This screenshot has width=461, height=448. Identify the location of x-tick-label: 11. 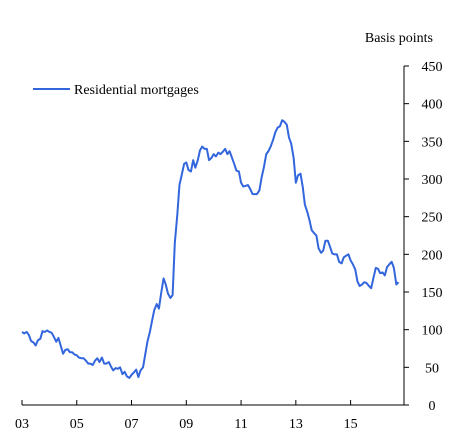
(240, 424).